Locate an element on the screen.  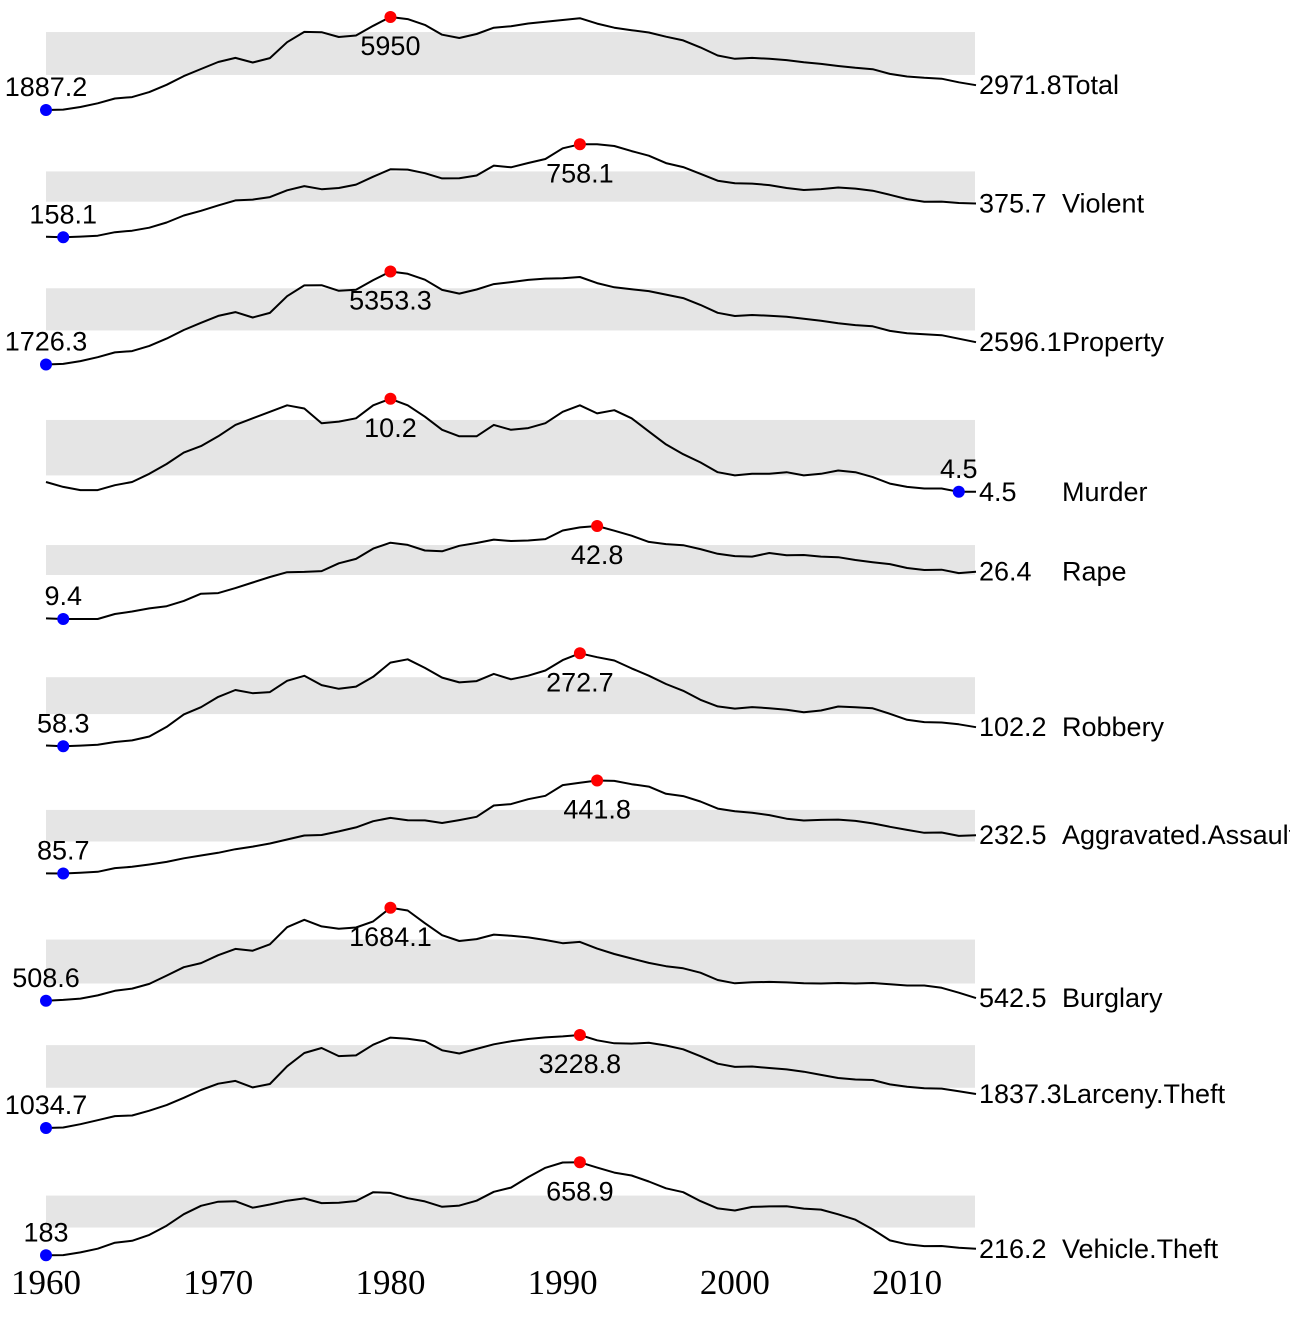
series-name-label: Rape is located at coordinates (1094, 572).